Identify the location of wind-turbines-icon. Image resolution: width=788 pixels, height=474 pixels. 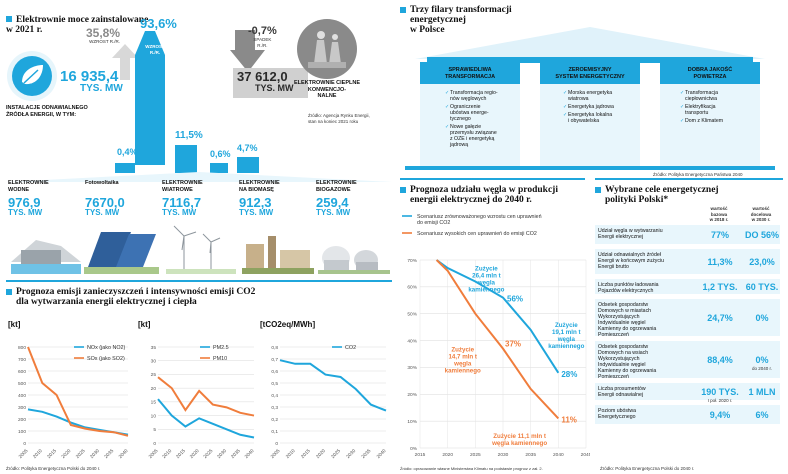
(201, 249).